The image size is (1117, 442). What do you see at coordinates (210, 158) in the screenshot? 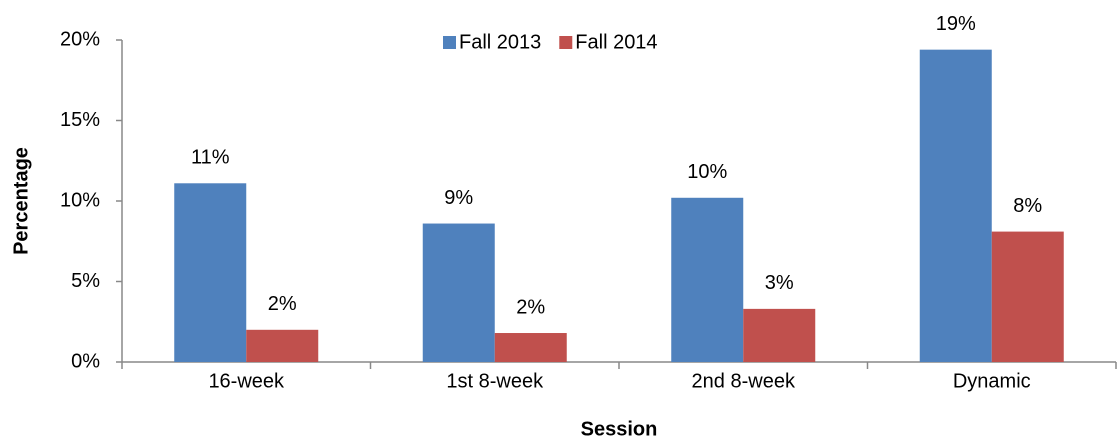
I see `data-label: 11%` at bounding box center [210, 158].